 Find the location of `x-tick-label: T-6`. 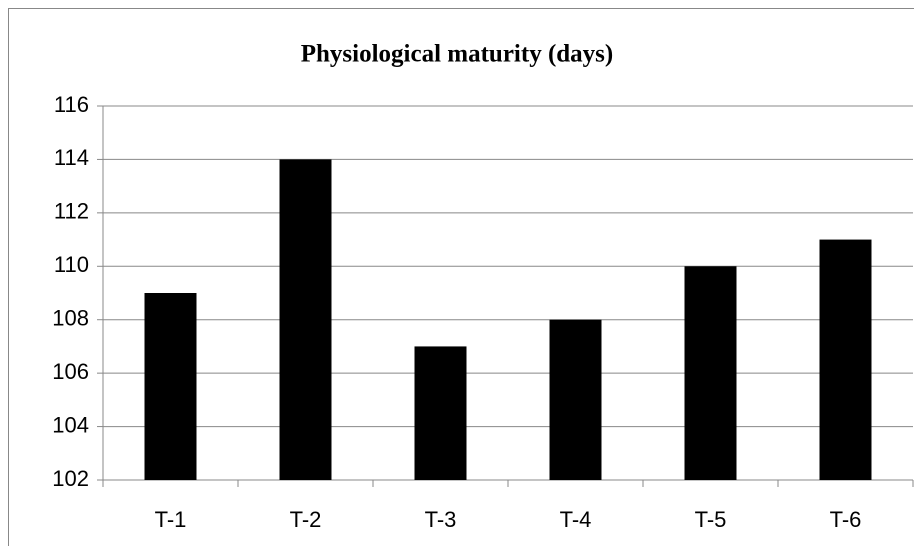

x-tick-label: T-6 is located at coordinates (846, 519).